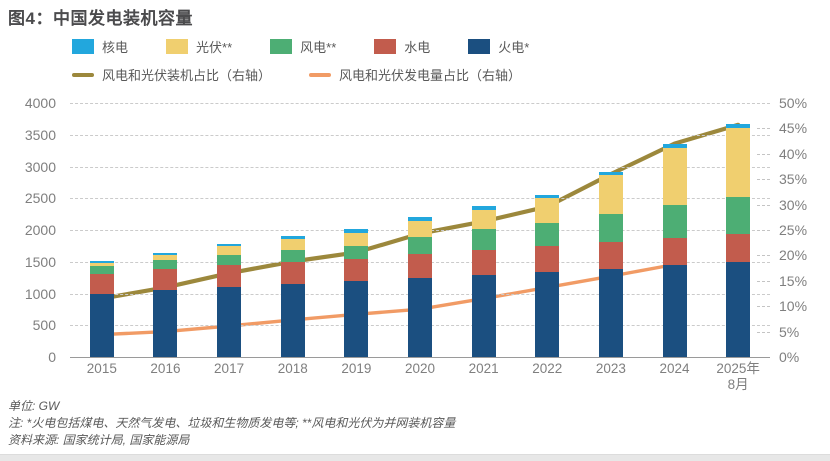  What do you see at coordinates (214, 47) in the screenshot?
I see `legend-label: 光伏**` at bounding box center [214, 47].